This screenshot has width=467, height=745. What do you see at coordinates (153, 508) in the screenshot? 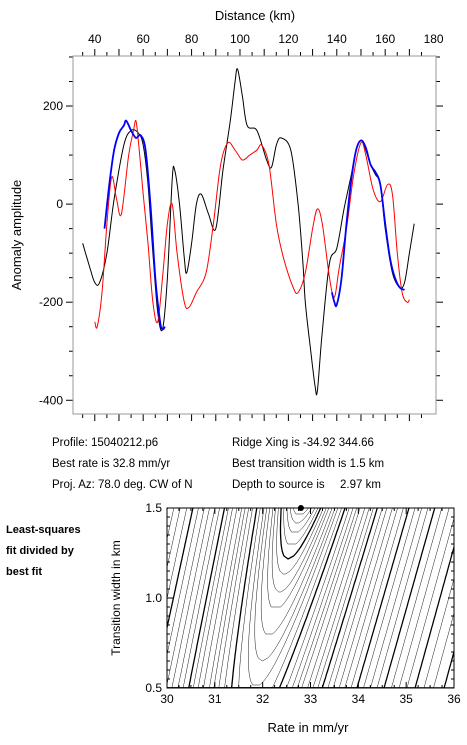
I see `contour-y-tick-label: 1.5` at bounding box center [153, 508].